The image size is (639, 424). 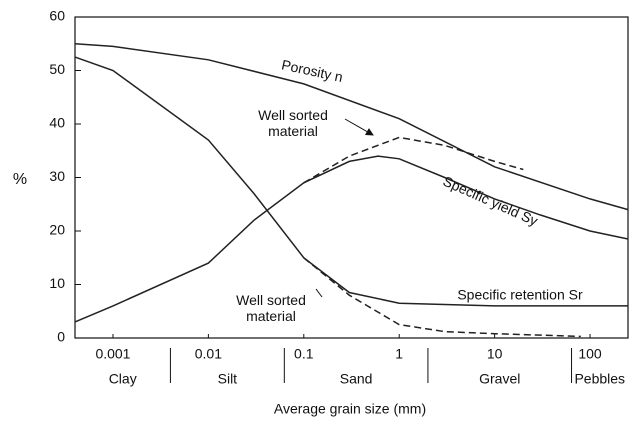 What do you see at coordinates (359, 127) in the screenshot?
I see `annotation-arrow` at bounding box center [359, 127].